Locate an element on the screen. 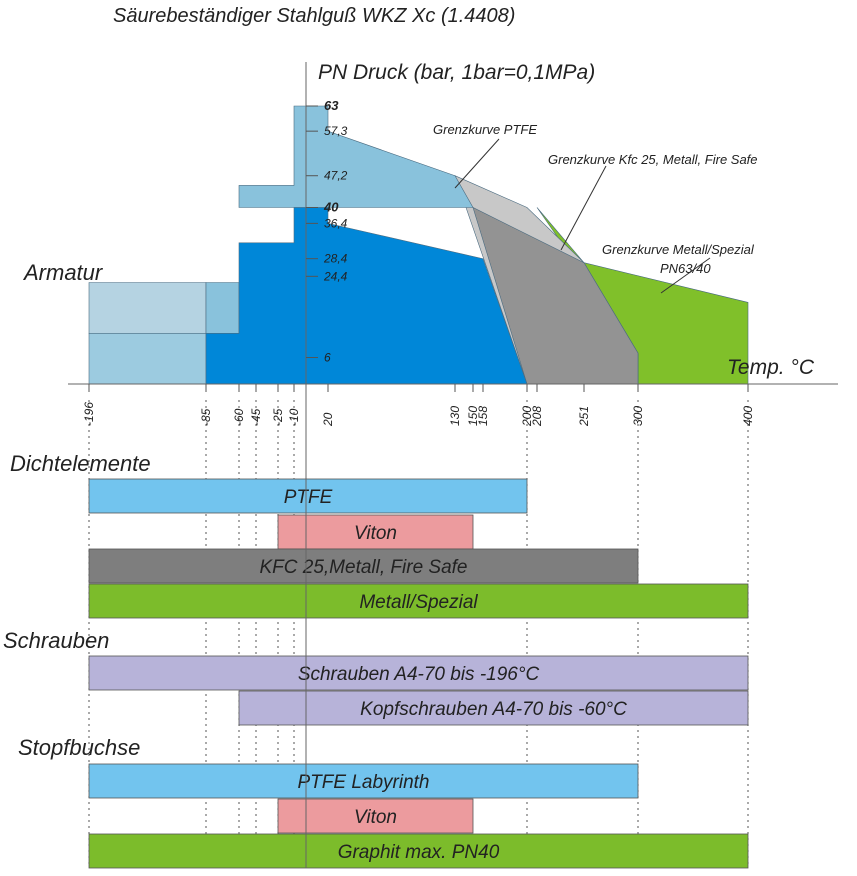 This screenshot has height=876, width=857. band-label: PTFE is located at coordinates (308, 497).